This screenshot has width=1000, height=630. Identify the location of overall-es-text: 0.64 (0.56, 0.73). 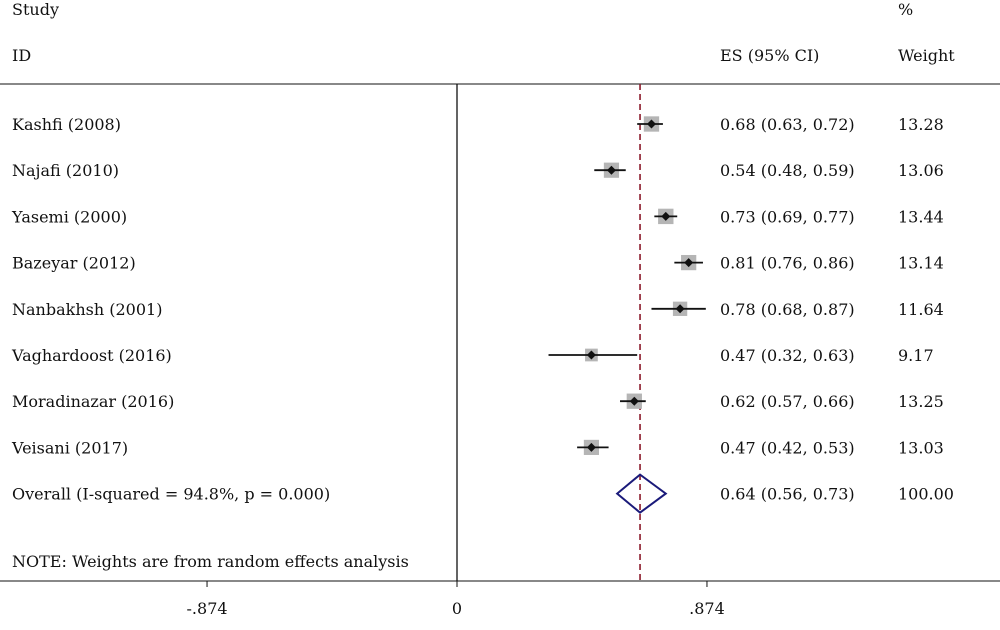
(787, 494).